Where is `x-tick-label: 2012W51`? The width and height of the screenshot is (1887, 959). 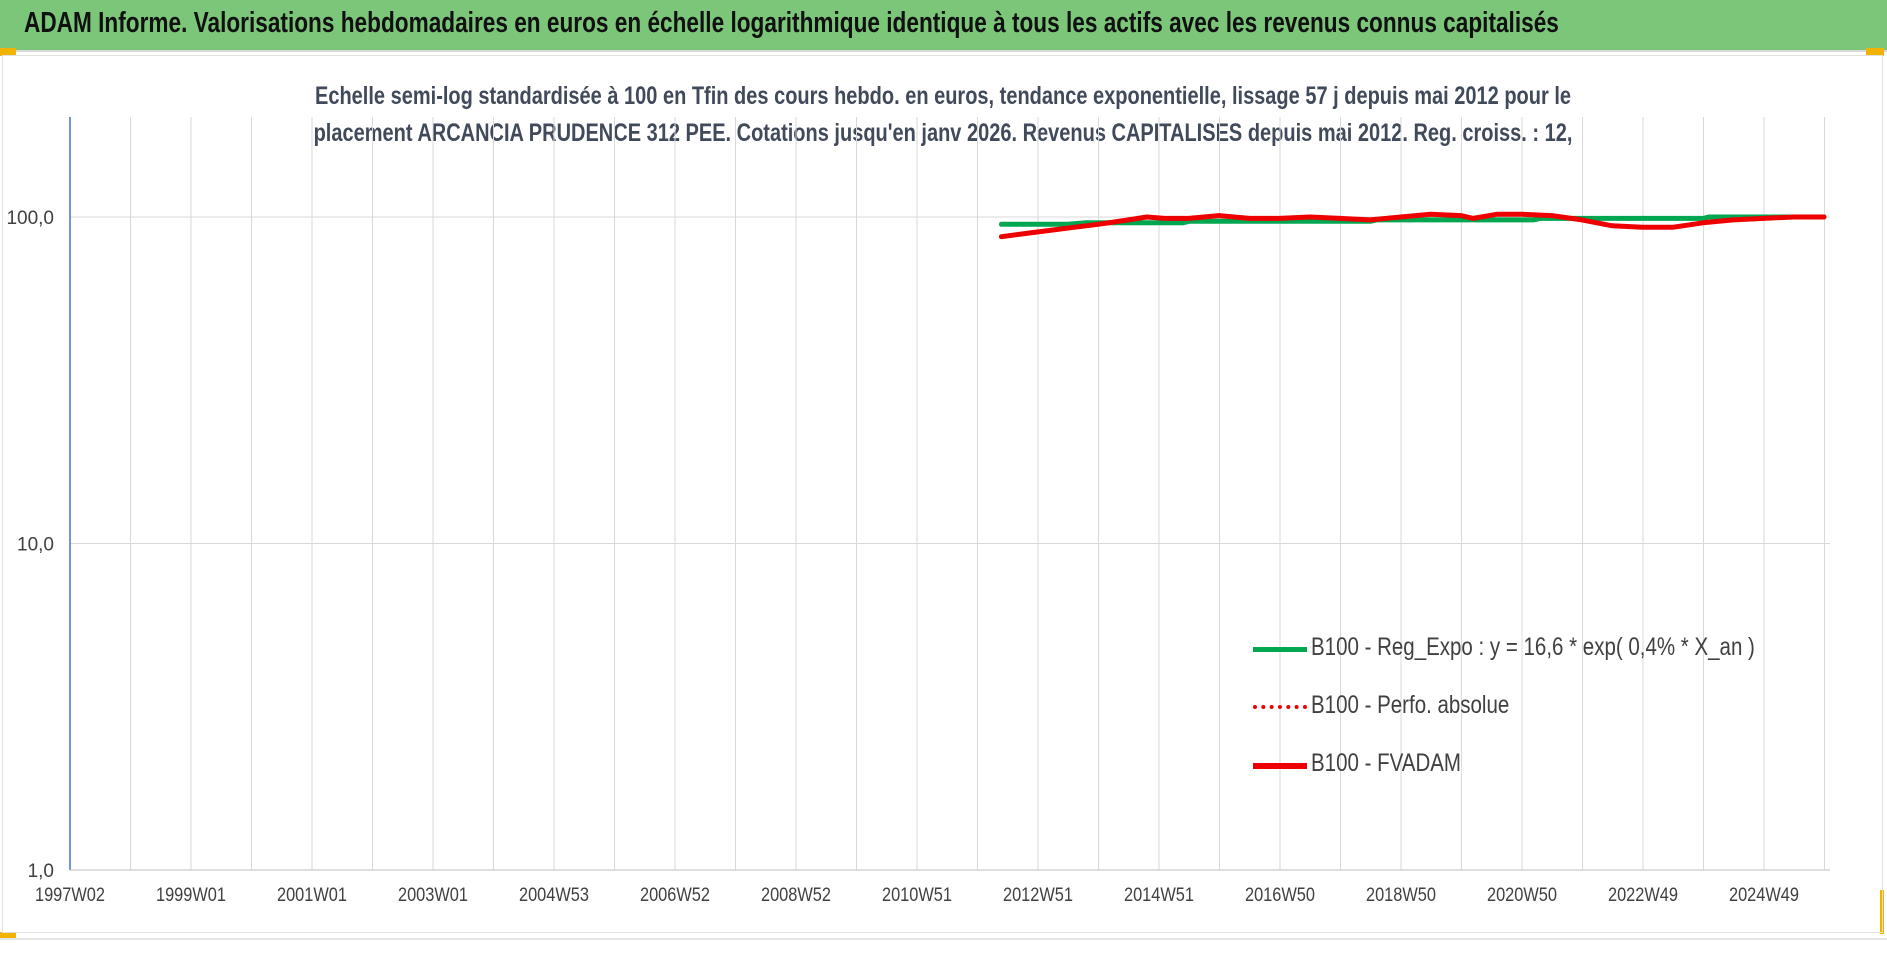
x-tick-label: 2012W51 is located at coordinates (1038, 895).